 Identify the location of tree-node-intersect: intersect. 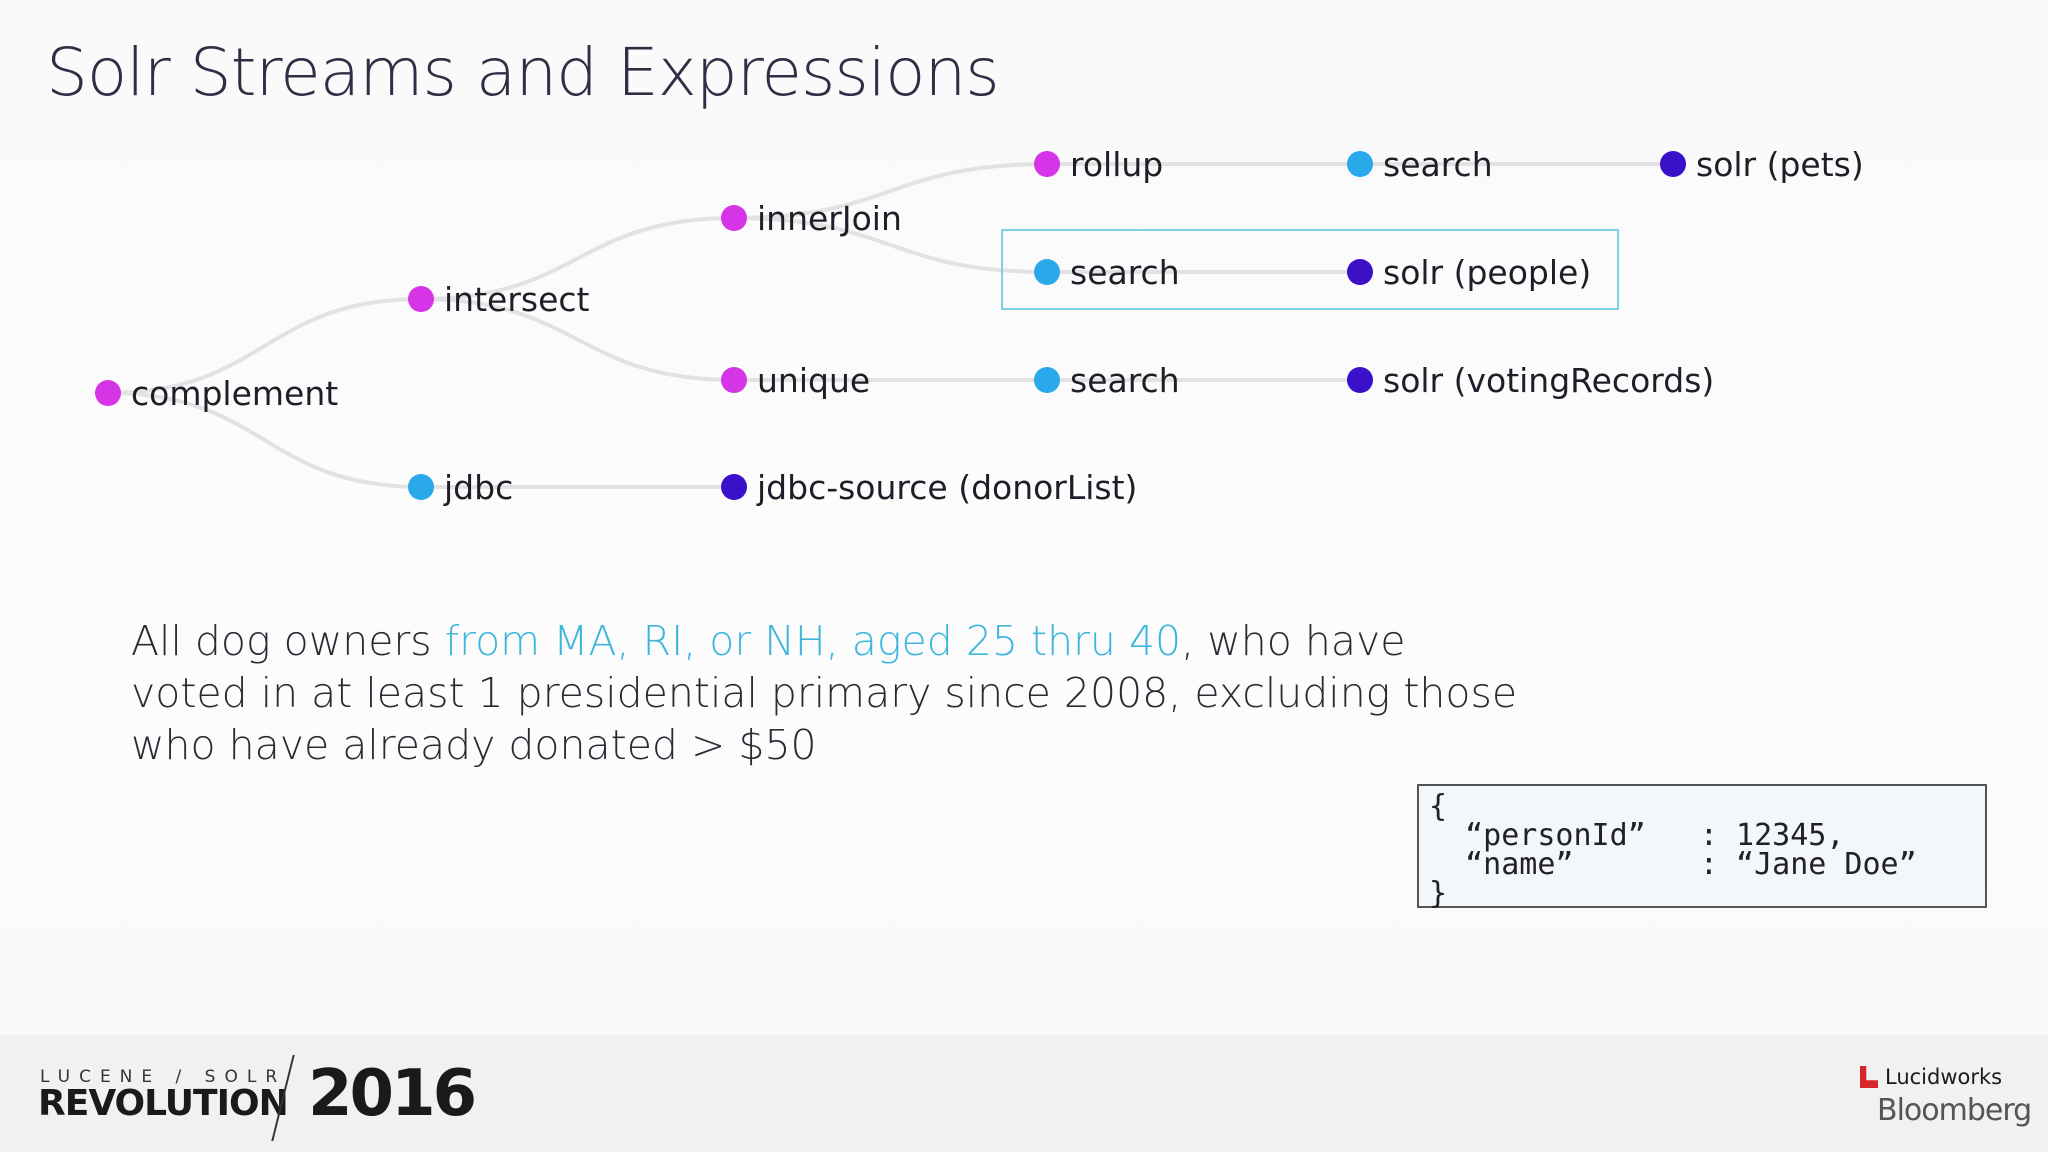
(499, 299).